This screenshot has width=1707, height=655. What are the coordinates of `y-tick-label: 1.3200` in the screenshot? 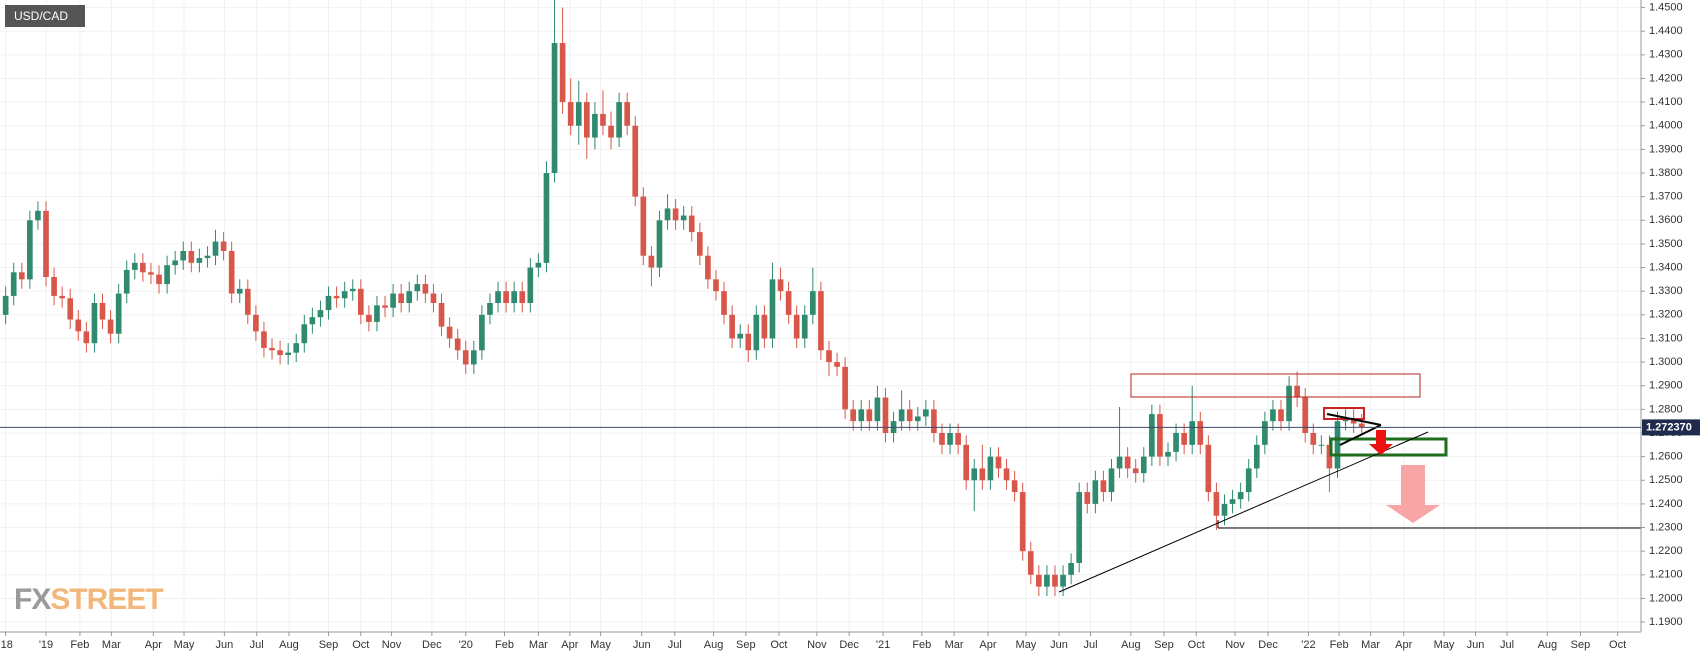 It's located at (1666, 315).